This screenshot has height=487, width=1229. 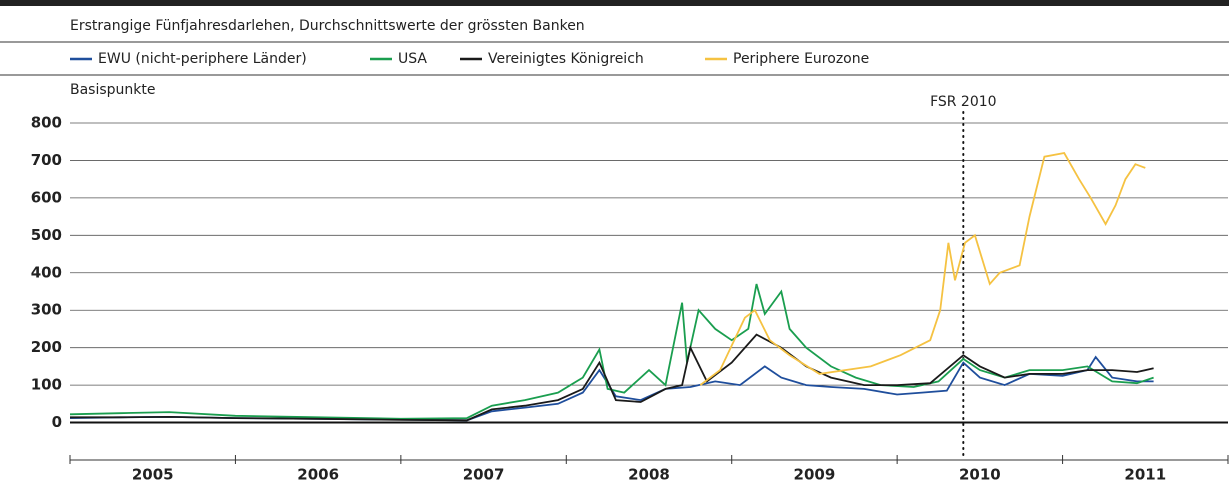 What do you see at coordinates (46, 310) in the screenshot?
I see `y-tick-label: 300` at bounding box center [46, 310].